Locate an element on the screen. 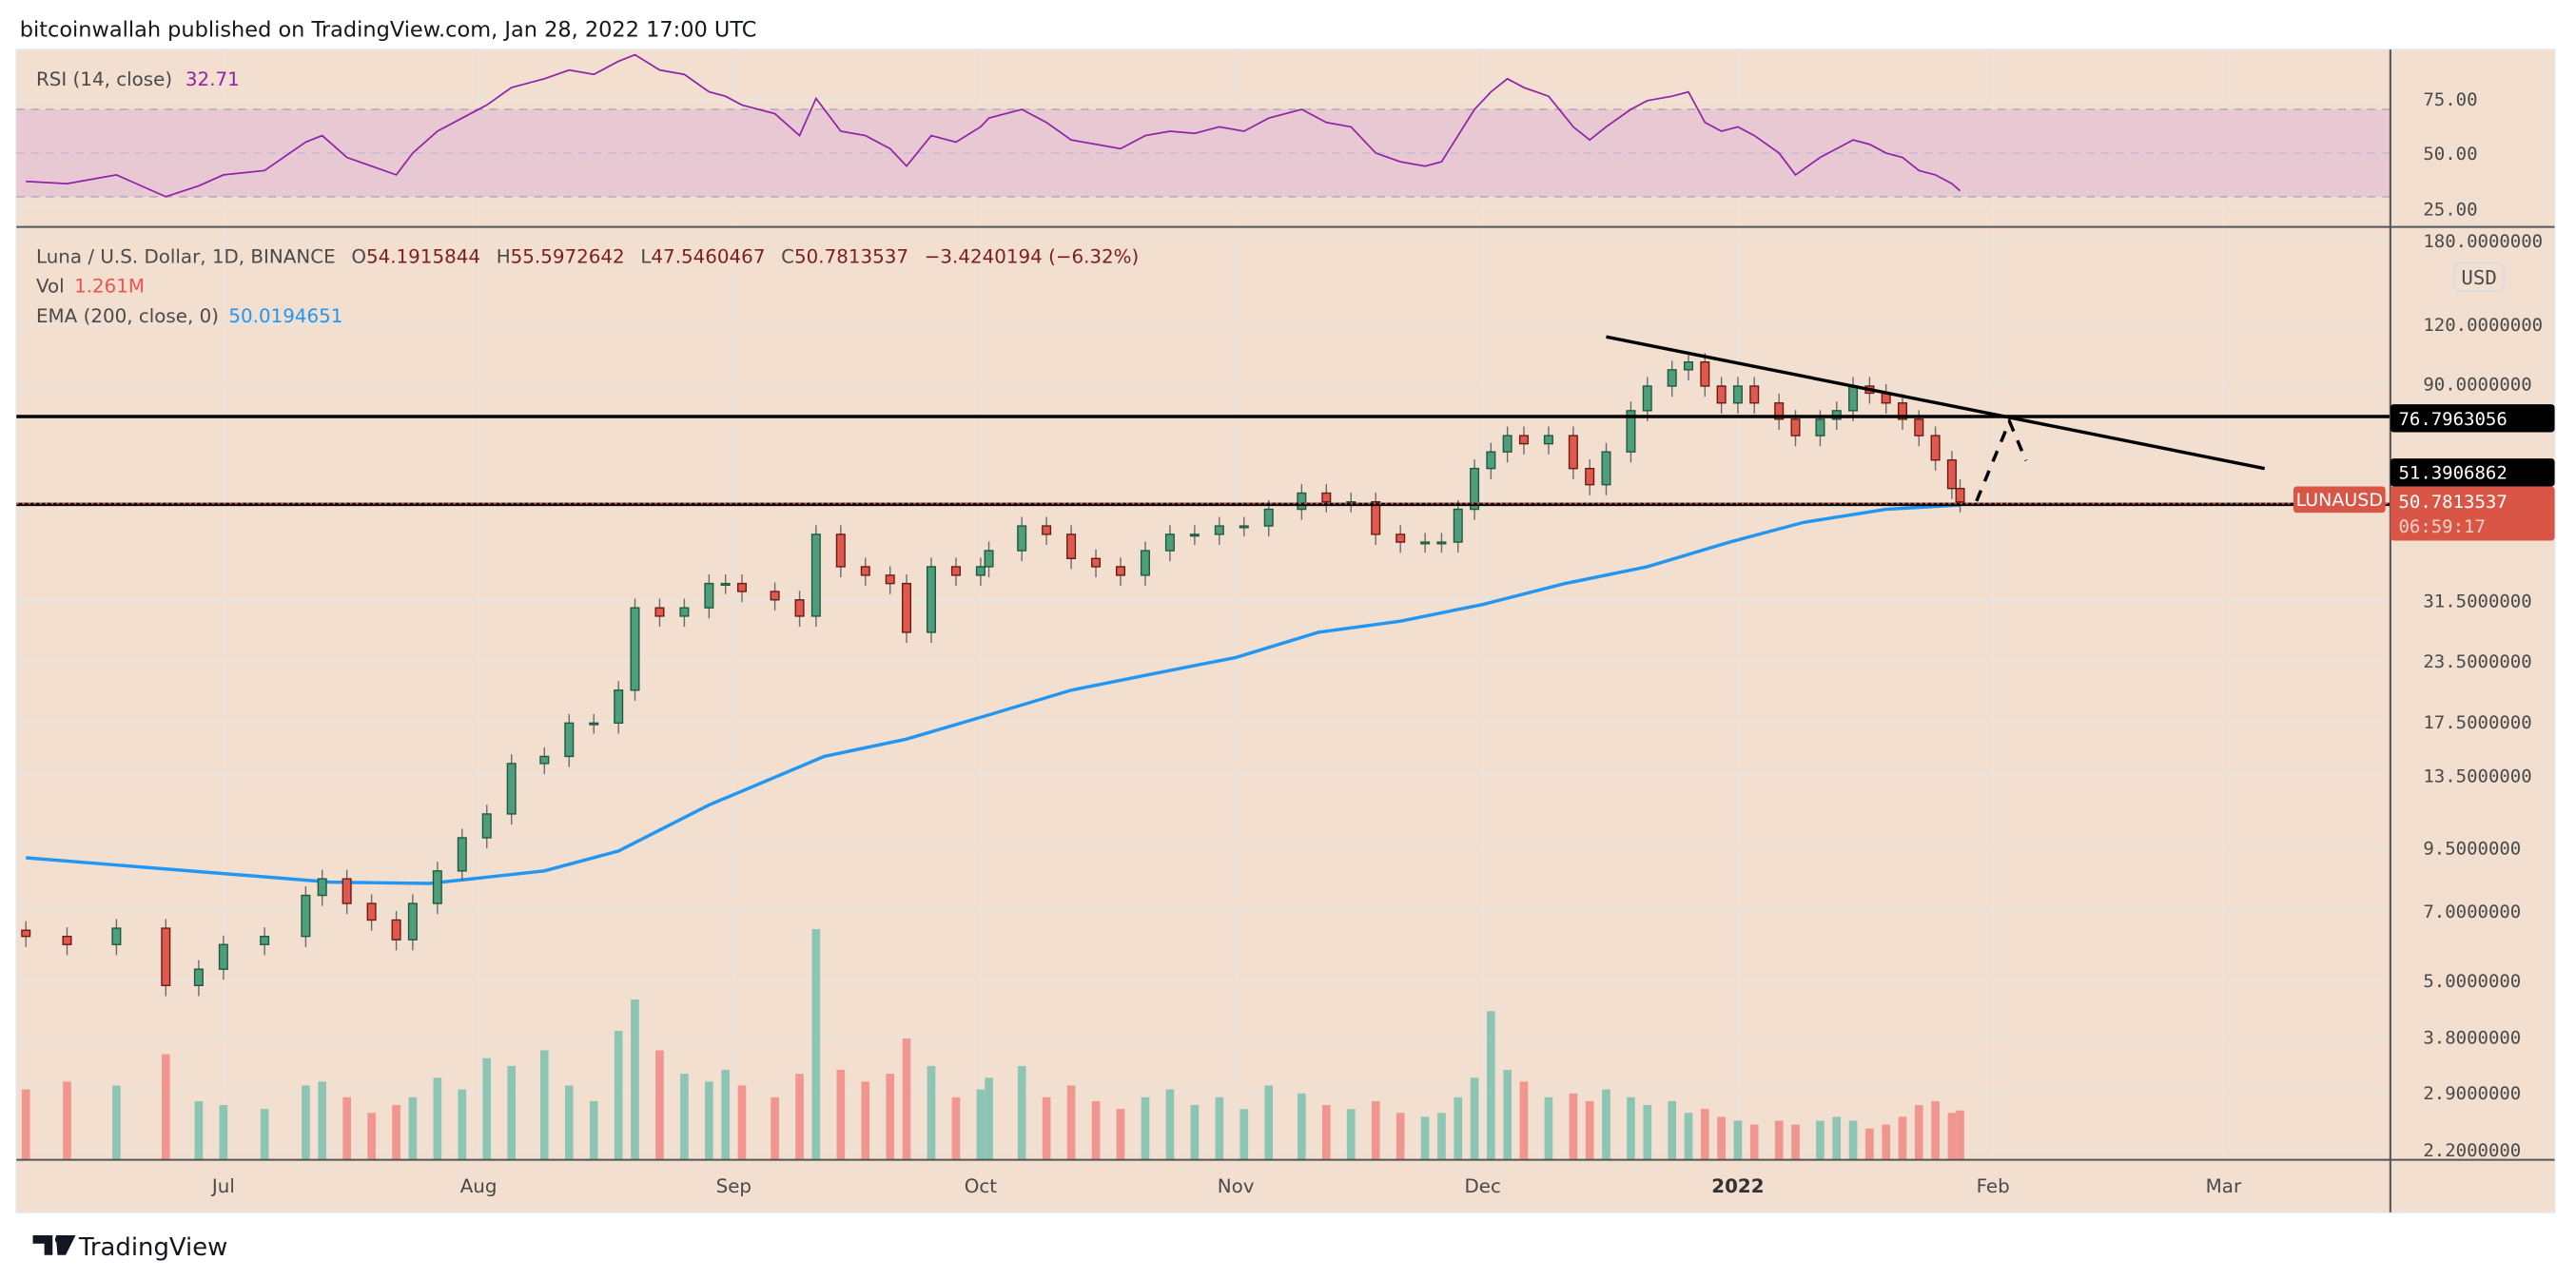 The height and width of the screenshot is (1280, 2576). price-tick-label: 90.0000000 is located at coordinates (2477, 384).